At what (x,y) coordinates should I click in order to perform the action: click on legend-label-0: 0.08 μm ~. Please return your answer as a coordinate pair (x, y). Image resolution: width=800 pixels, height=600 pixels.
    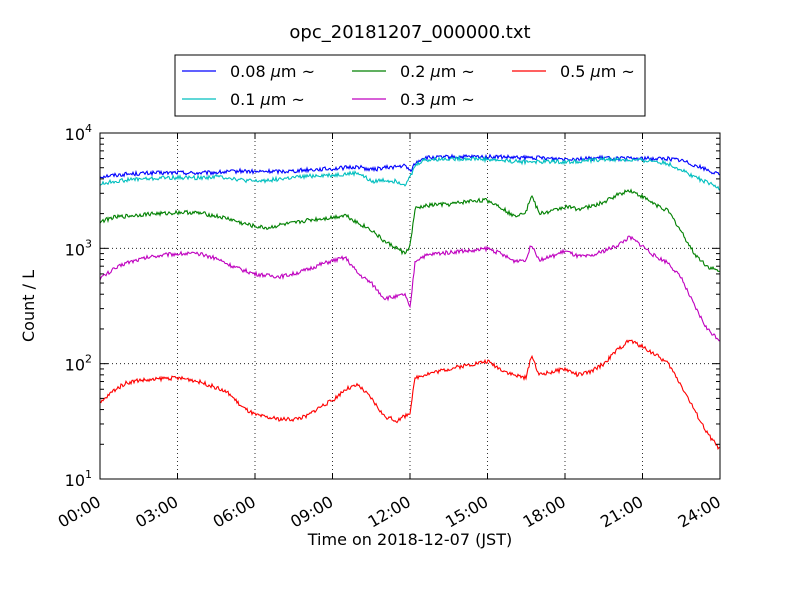
    Looking at the image, I should click on (272, 71).